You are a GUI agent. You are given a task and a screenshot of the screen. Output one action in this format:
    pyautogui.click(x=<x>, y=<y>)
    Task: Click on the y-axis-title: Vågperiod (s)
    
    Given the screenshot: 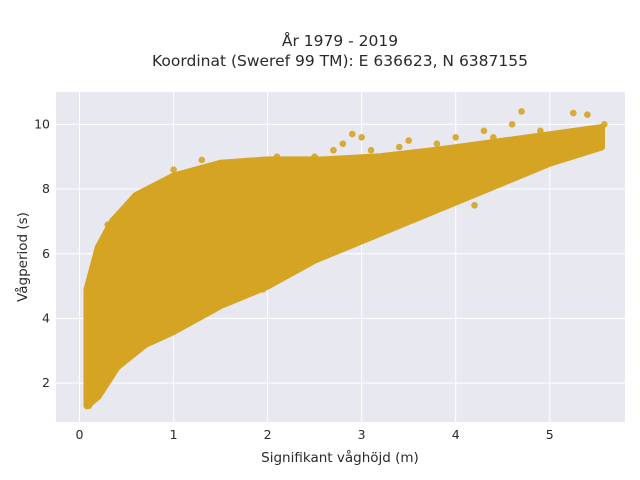 What is the action you would take?
    pyautogui.click(x=22, y=257)
    